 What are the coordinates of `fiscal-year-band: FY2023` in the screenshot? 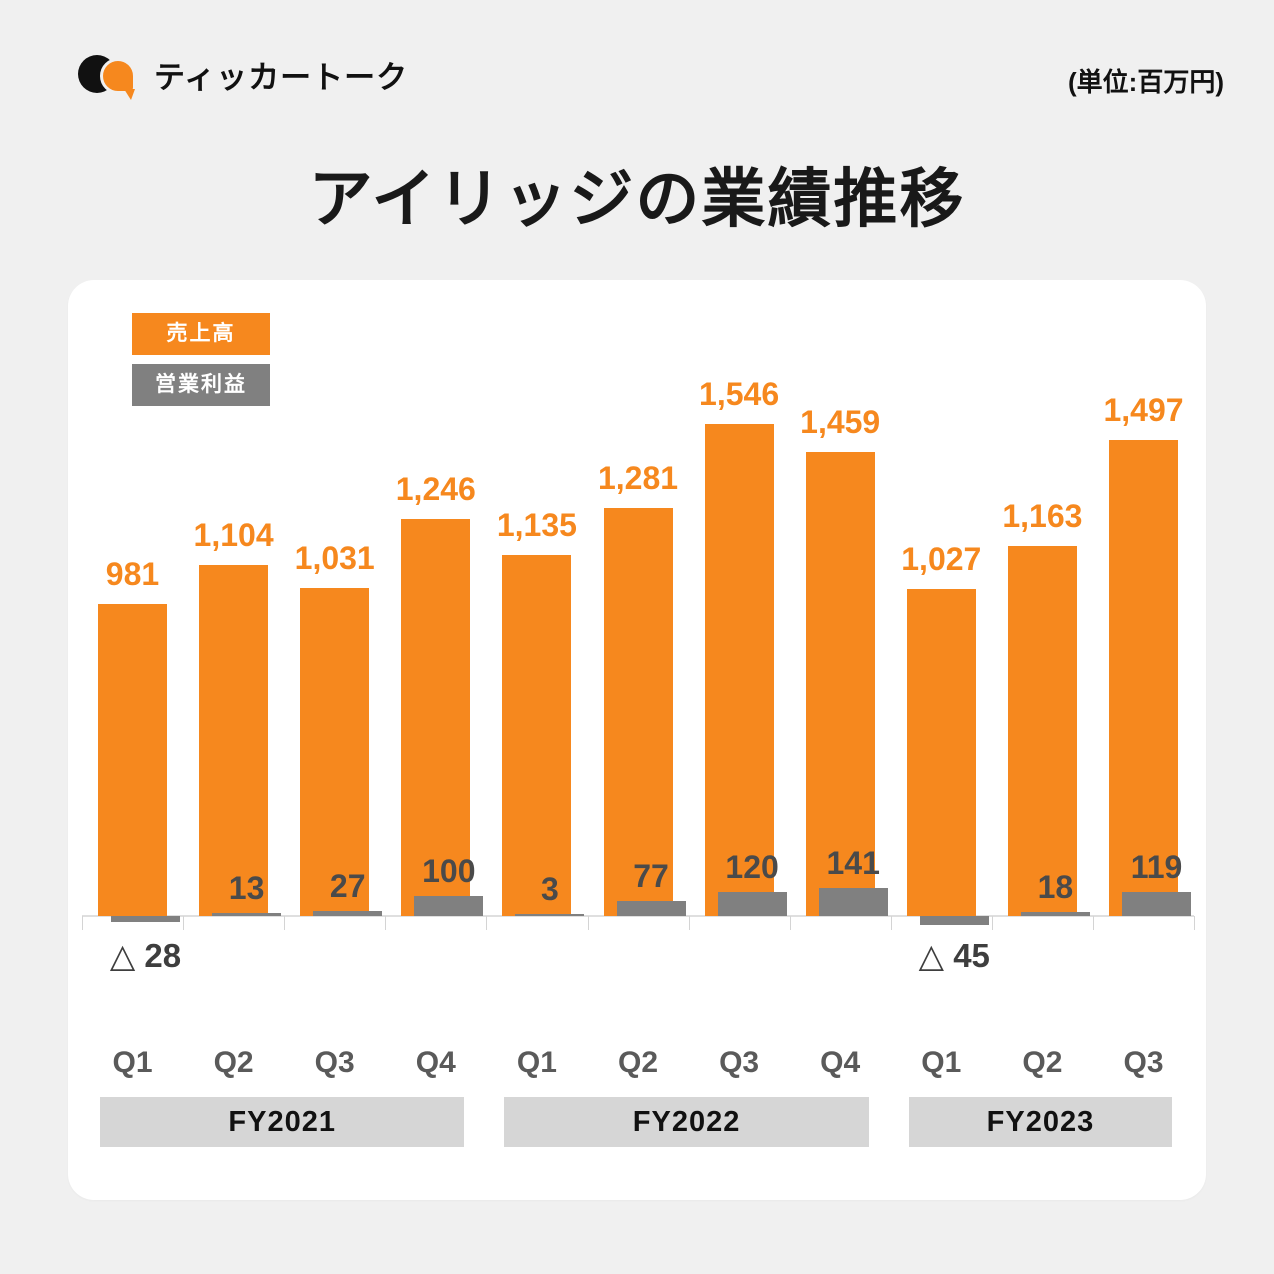 It's located at (1040, 1122).